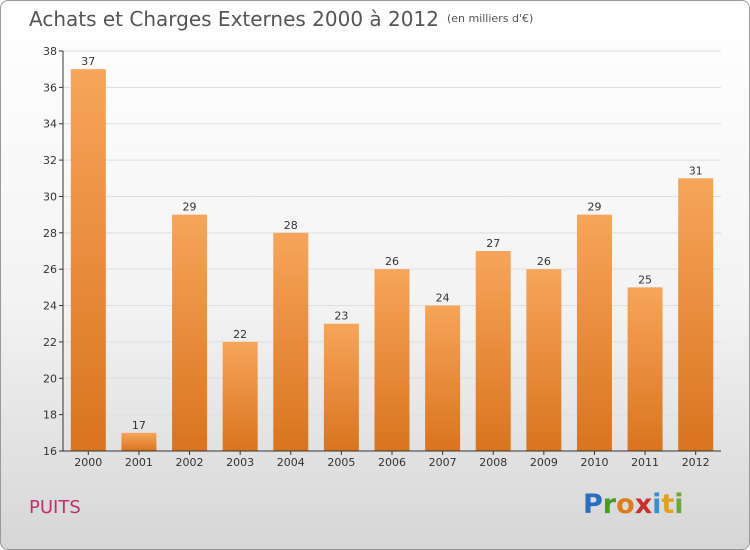 The image size is (750, 550). What do you see at coordinates (55, 507) in the screenshot?
I see `commune-name: PUITS` at bounding box center [55, 507].